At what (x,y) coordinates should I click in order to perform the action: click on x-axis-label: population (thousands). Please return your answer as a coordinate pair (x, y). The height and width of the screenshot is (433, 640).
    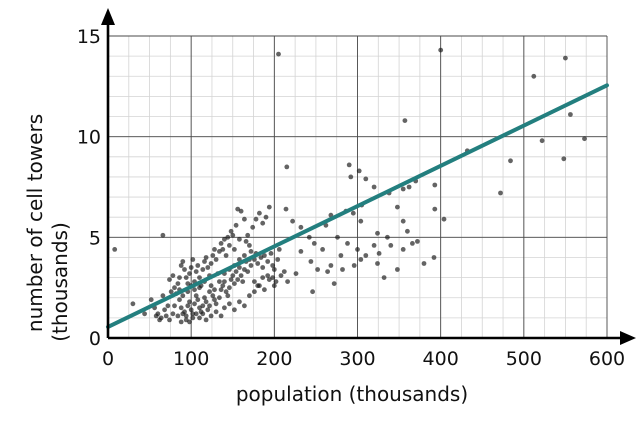
    Looking at the image, I should click on (352, 394).